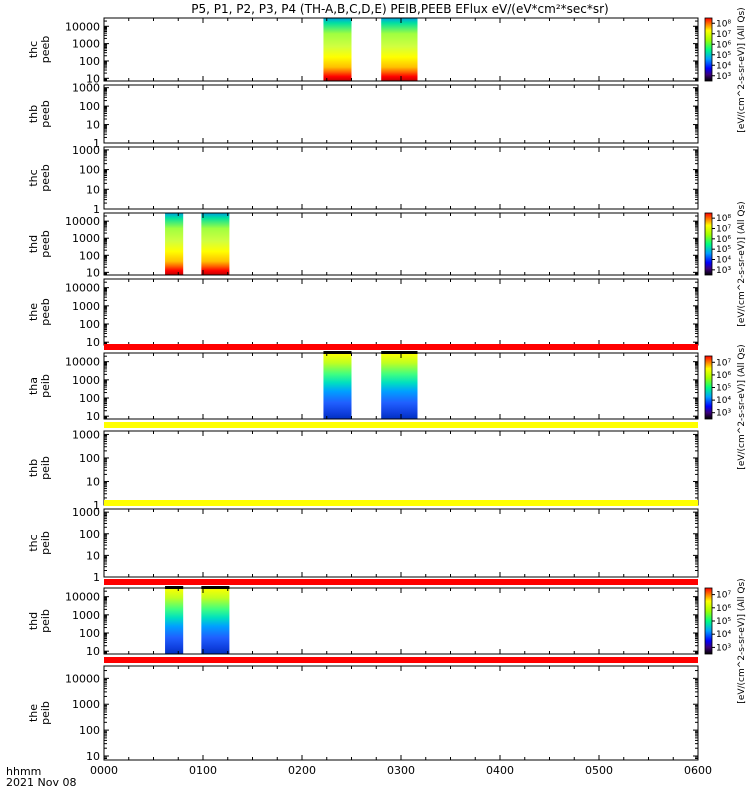  I want to click on panel-10: 10 100 1000 10000 thepeib, so click(363, 714).